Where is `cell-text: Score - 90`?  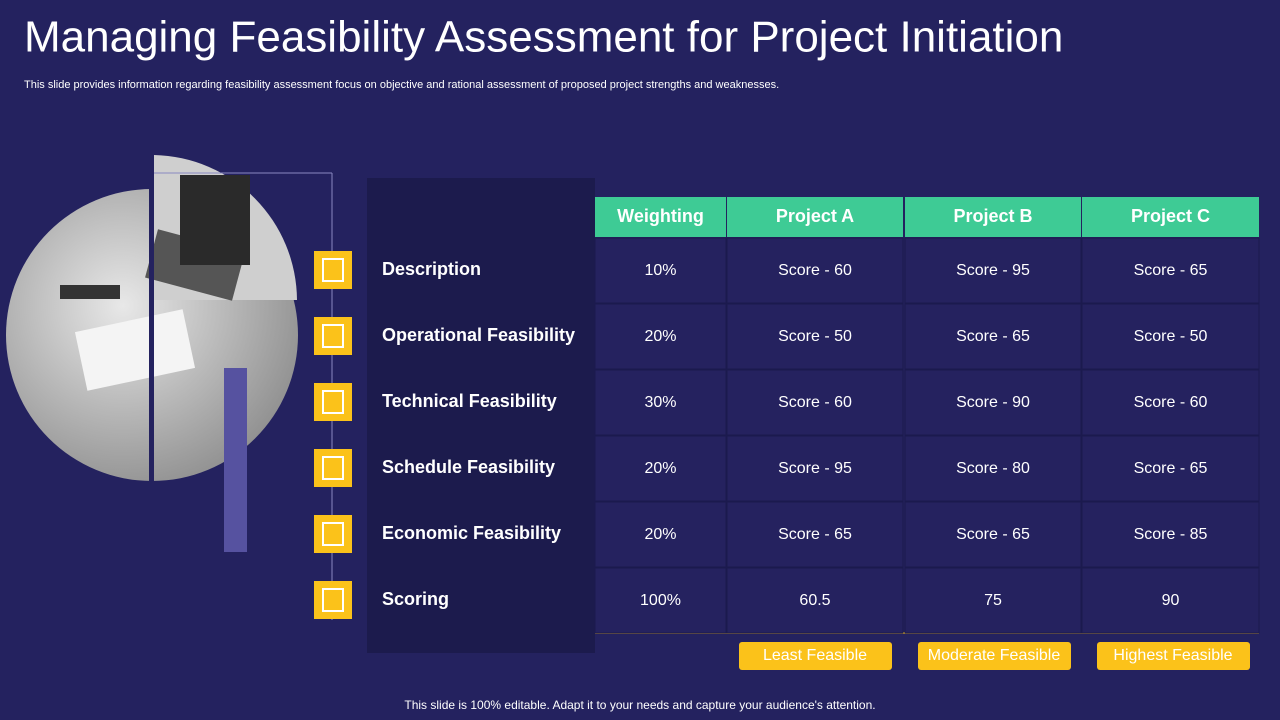
cell-text: Score - 90 is located at coordinates (993, 402).